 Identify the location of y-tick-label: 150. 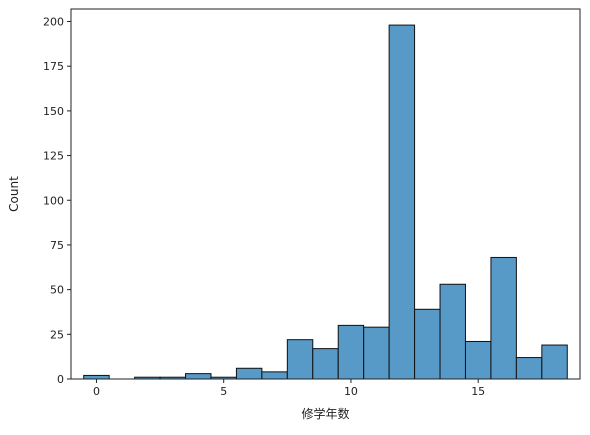
(53, 111).